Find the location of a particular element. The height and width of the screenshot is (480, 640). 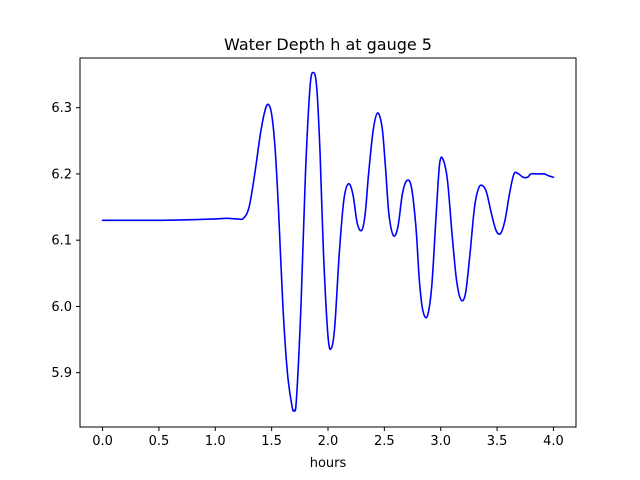

y-tick-label: 5.9 is located at coordinates (61, 373).